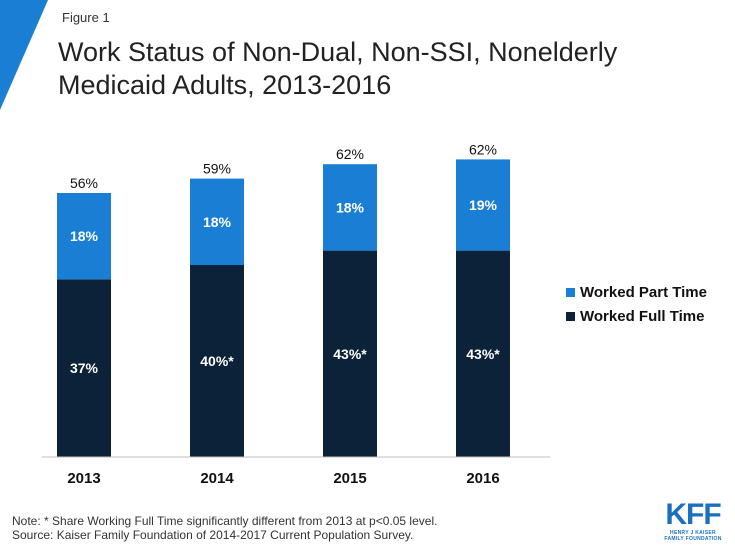 Image resolution: width=735 pixels, height=551 pixels. I want to click on bar-full-time-2013, so click(84, 368).